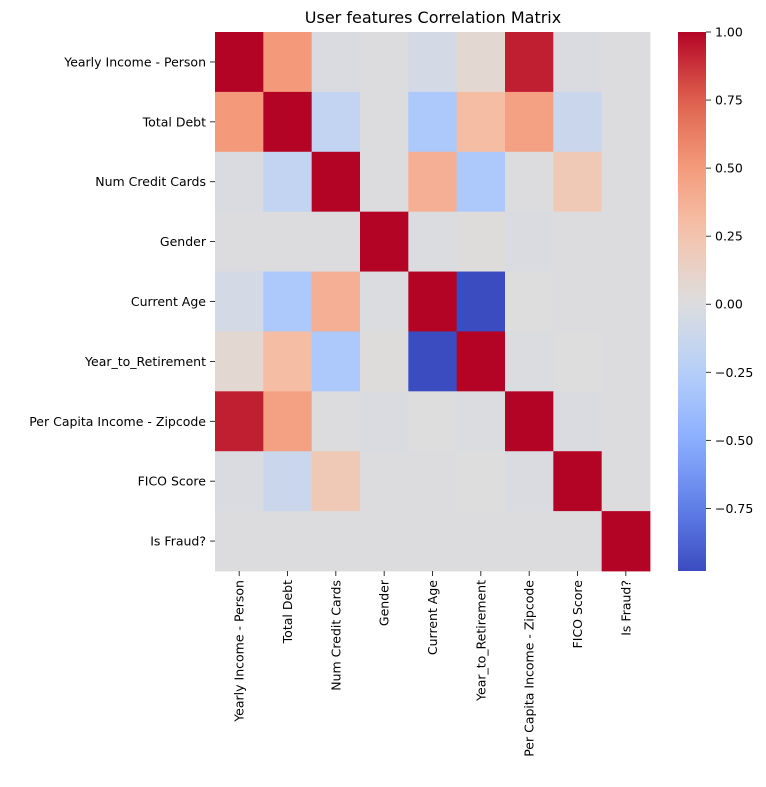 This screenshot has height=787, width=766. Describe the element at coordinates (335, 635) in the screenshot. I see `x-tick-label: Num Credit Cards` at that location.